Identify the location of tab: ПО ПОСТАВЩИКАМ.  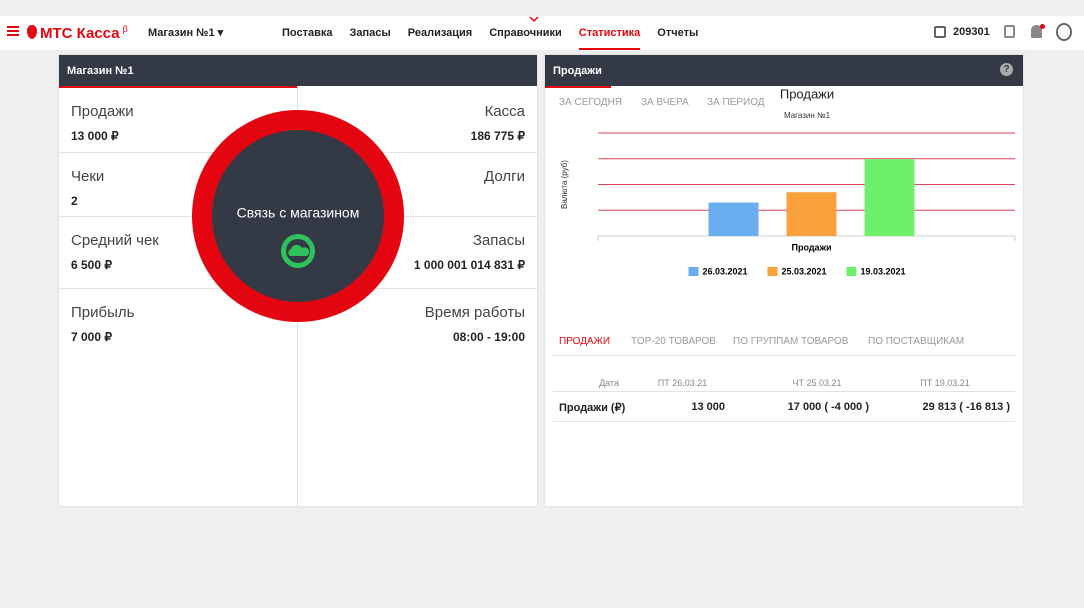
(916, 341).